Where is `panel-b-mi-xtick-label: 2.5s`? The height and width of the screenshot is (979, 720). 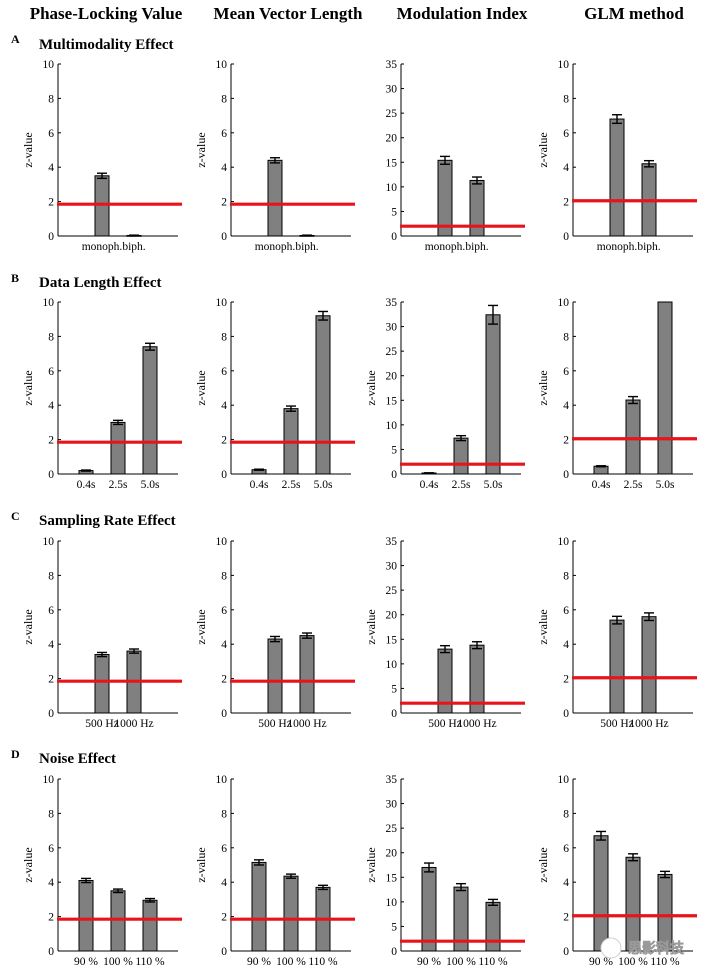
panel-b-mi-xtick-label: 2.5s is located at coordinates (461, 485).